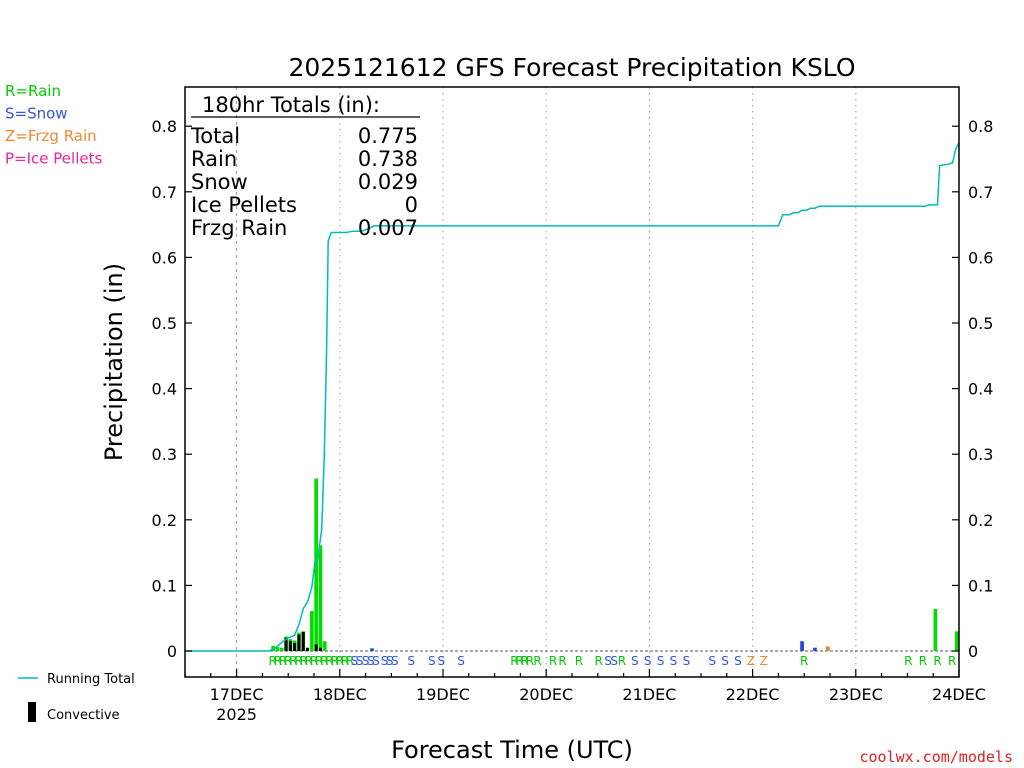 This screenshot has width=1024, height=768. I want to click on totals-row-value: 0.029, so click(388, 182).